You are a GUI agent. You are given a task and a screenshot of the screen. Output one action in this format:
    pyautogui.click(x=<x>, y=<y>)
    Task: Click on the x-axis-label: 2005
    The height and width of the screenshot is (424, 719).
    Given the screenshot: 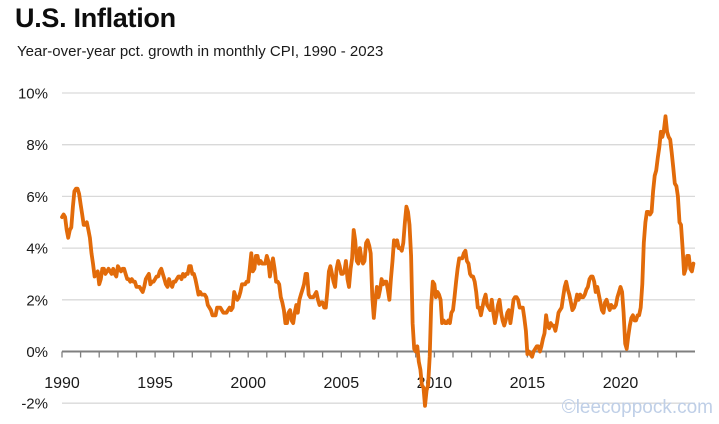 What is the action you would take?
    pyautogui.click(x=342, y=383)
    